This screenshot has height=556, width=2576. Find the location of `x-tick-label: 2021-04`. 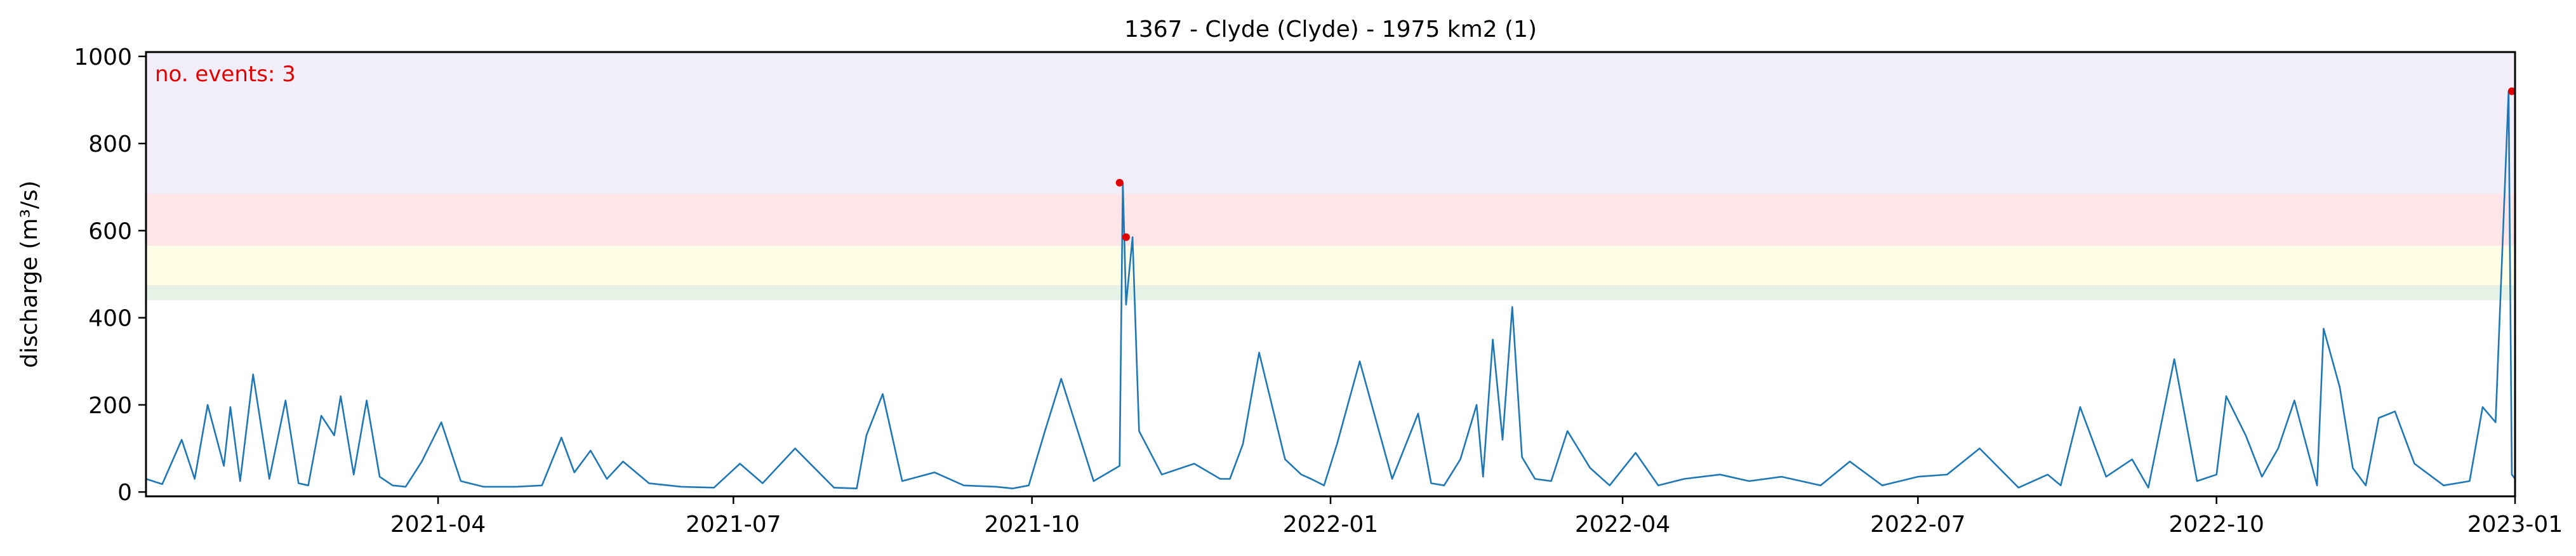

x-tick-label: 2021-04 is located at coordinates (438, 525).